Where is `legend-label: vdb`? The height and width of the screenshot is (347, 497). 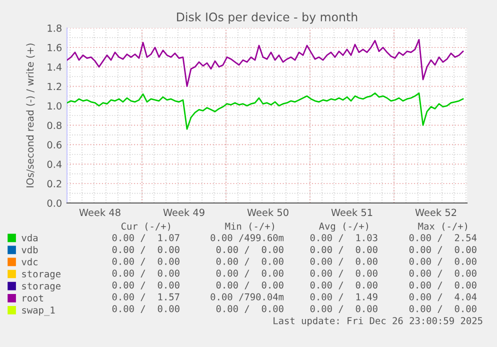
legend-label: vdb is located at coordinates (30, 250).